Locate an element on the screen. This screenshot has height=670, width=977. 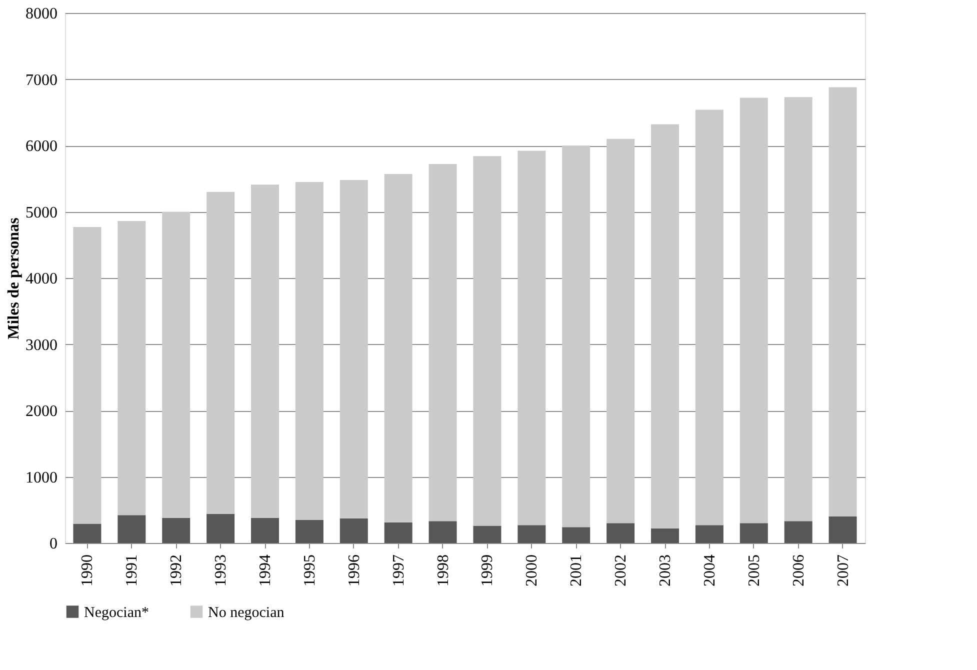
x-tick-label: 1997 is located at coordinates (399, 570).